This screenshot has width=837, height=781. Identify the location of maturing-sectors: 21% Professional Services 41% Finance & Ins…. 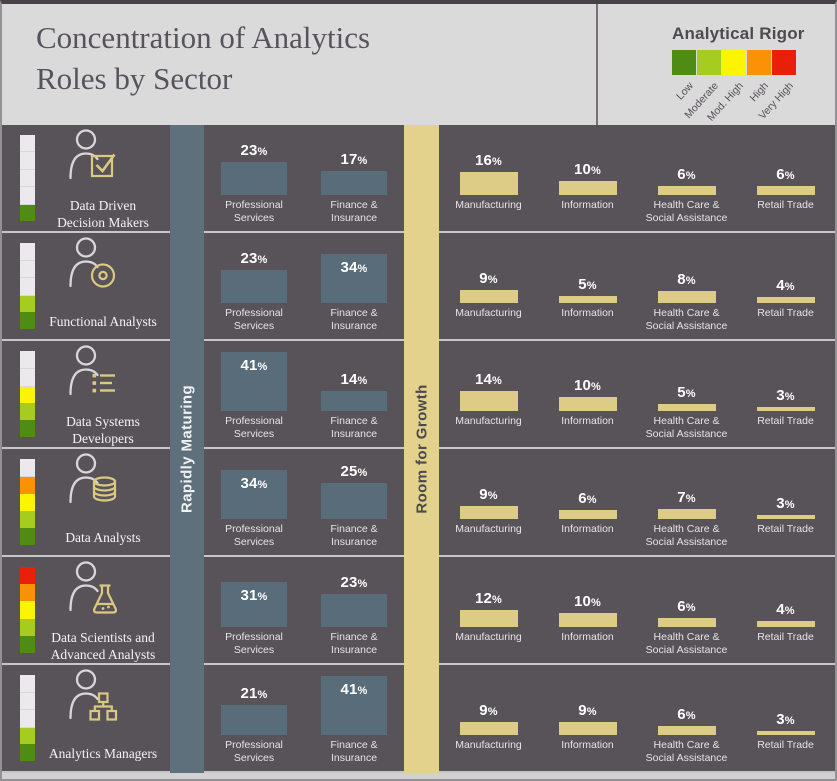
(304, 718).